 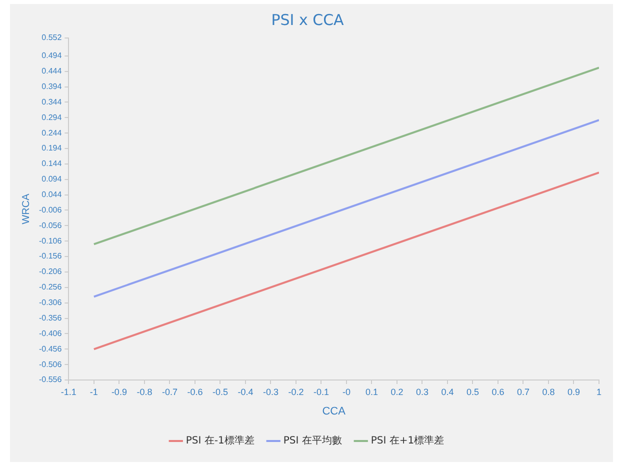 I want to click on y-tick-label: 0.394, so click(x=52, y=86).